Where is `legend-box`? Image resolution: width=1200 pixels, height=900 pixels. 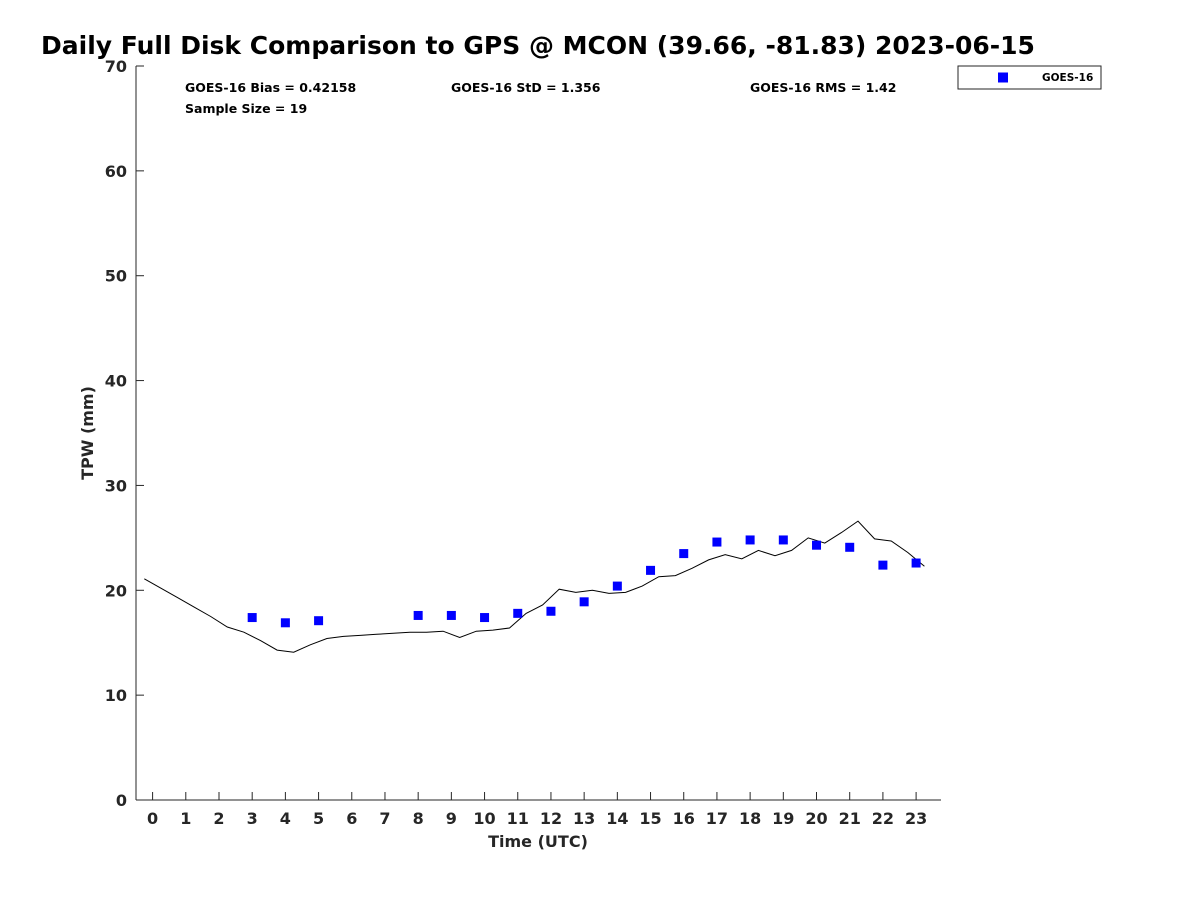 legend-box is located at coordinates (1029, 77).